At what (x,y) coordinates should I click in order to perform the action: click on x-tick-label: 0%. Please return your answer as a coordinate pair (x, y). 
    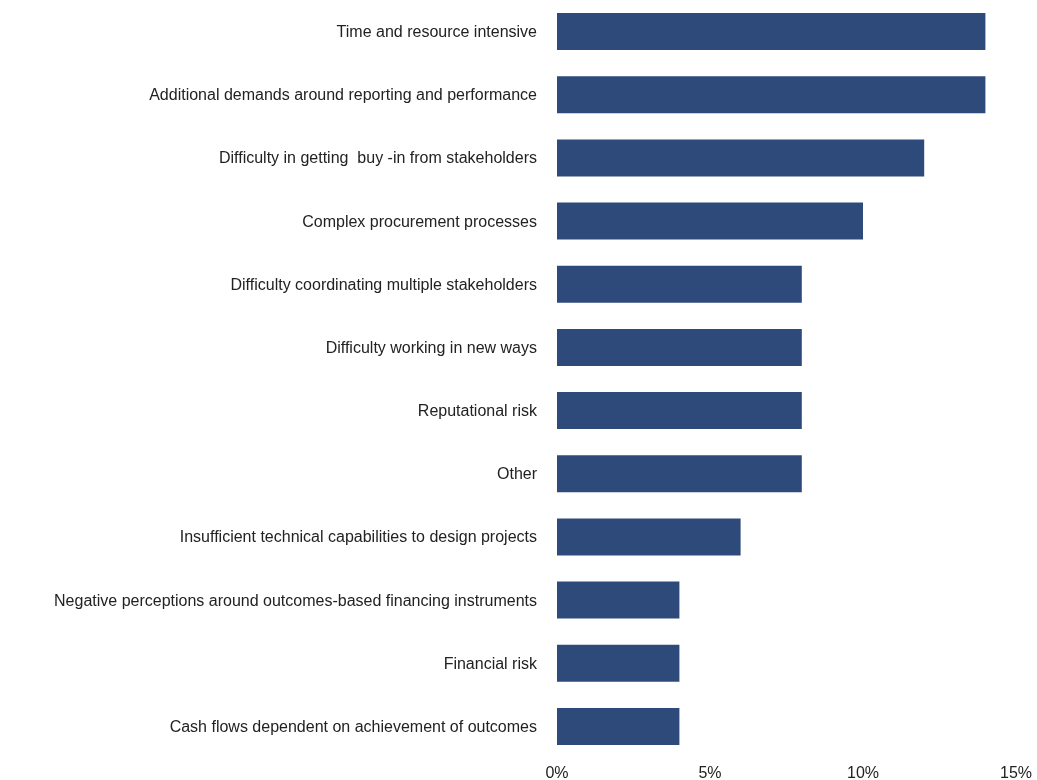
    Looking at the image, I should click on (557, 771).